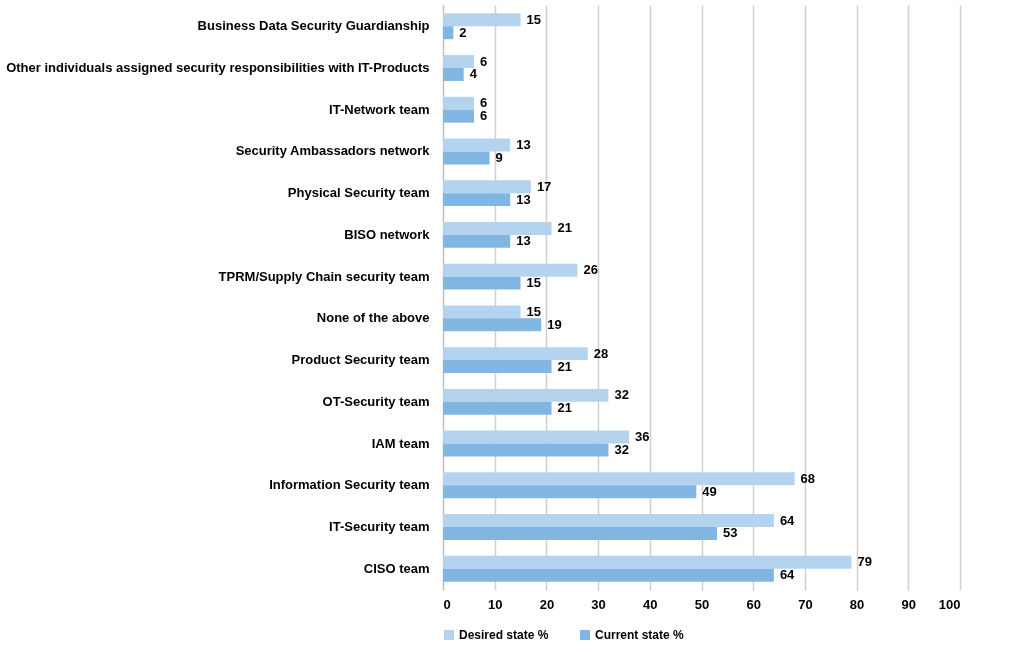 Image resolution: width=1009 pixels, height=652 pixels. I want to click on y-tick-label: Product Security team, so click(360, 360).